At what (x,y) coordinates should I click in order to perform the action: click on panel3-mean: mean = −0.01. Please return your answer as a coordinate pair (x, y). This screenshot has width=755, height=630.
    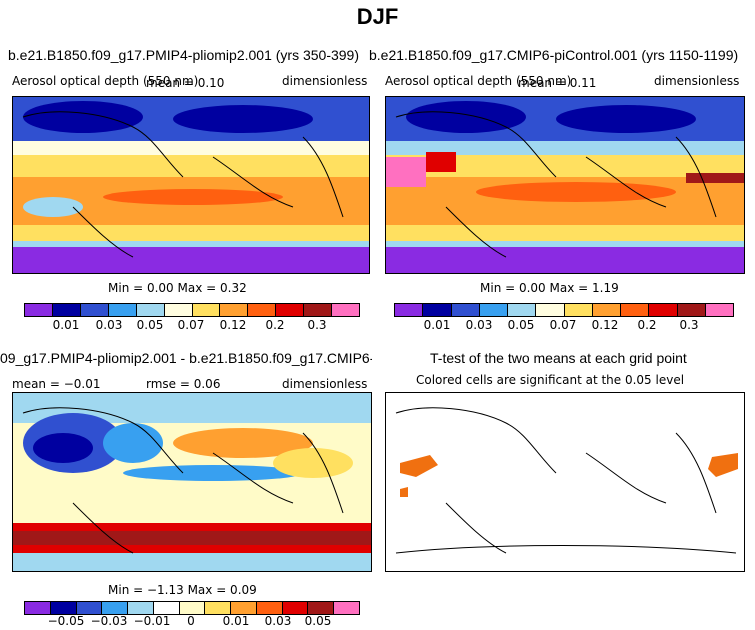
    Looking at the image, I should click on (56, 384).